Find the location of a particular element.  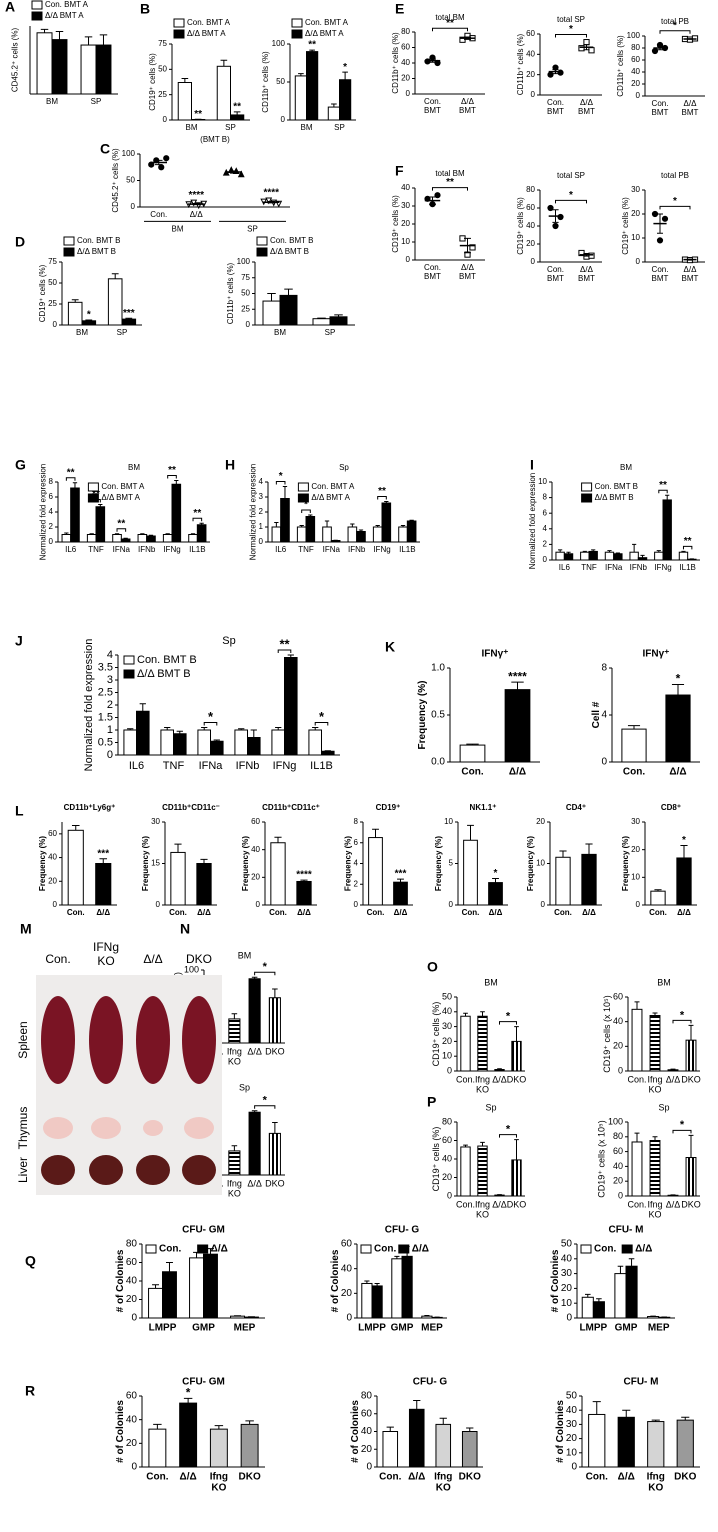

x-tick-label: LMPP is located at coordinates (593, 1328).